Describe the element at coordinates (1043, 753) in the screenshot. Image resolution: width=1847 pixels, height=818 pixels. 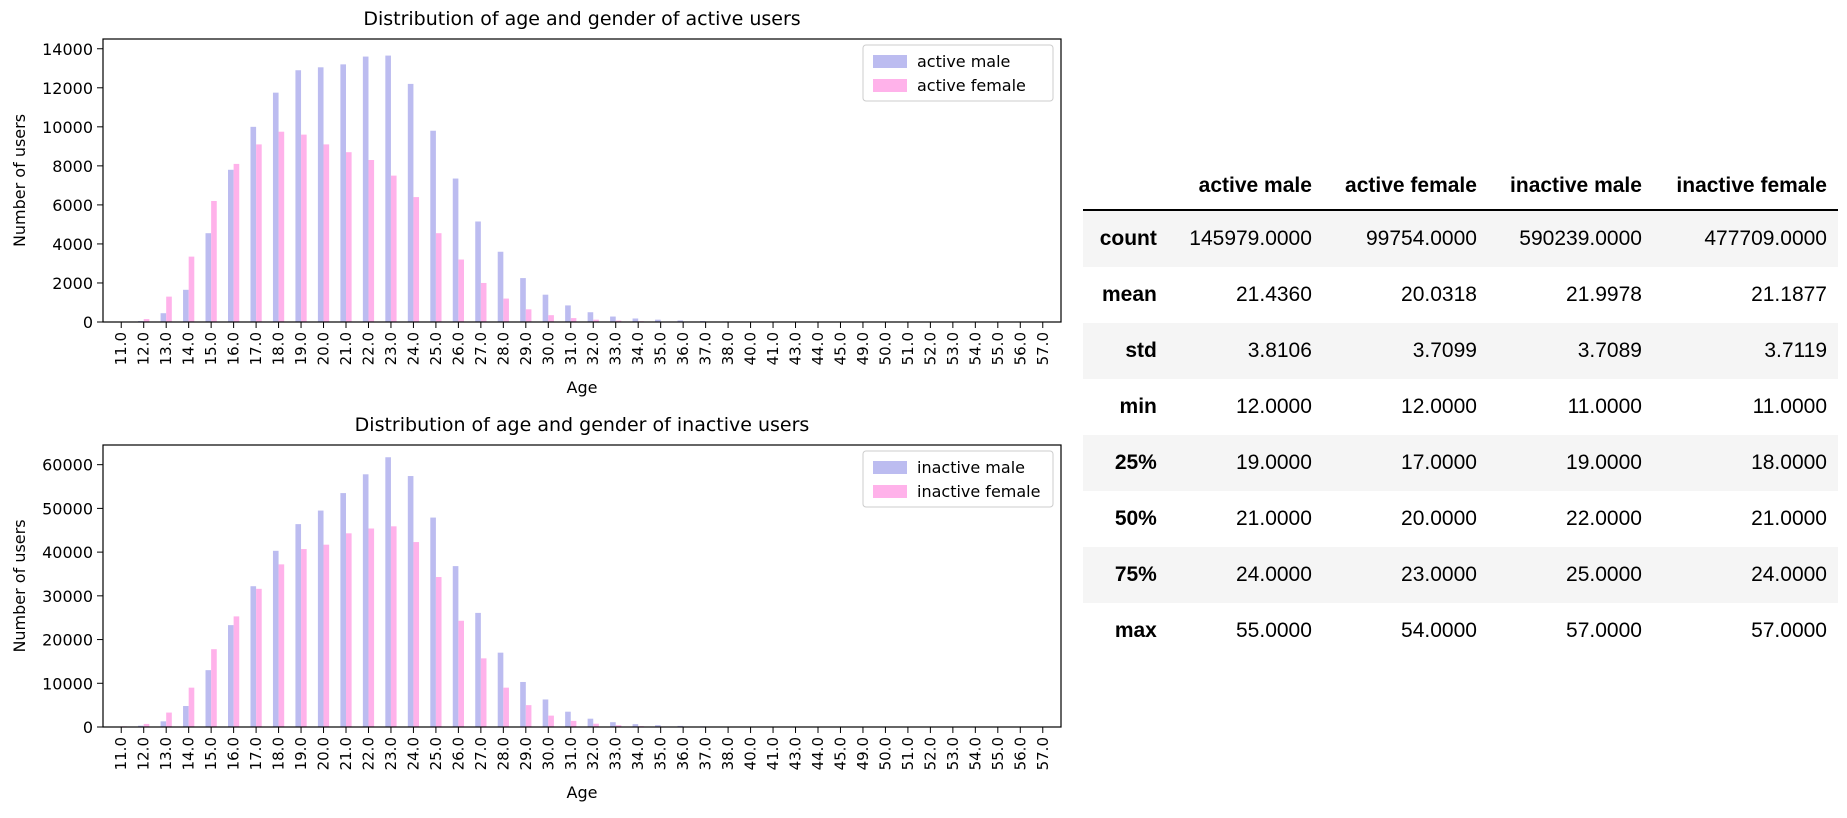
I see `x-tick-label: 57.0` at that location.